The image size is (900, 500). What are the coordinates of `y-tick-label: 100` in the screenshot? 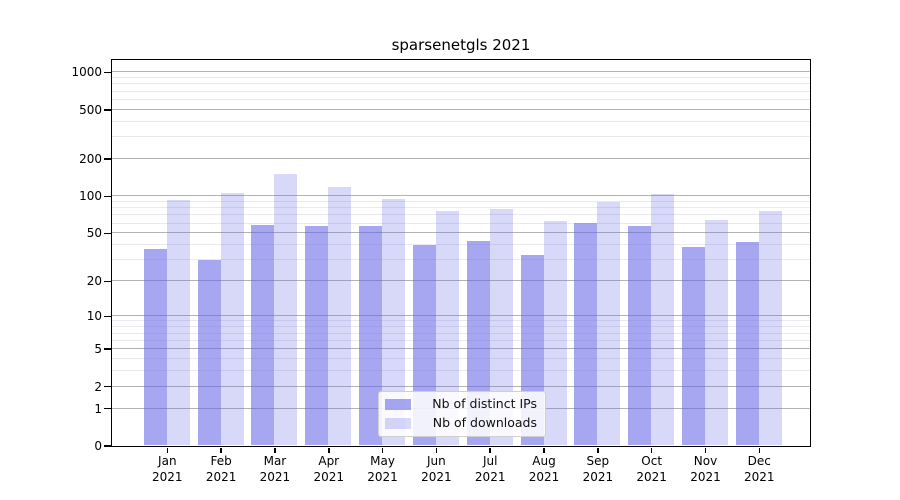 It's located at (90, 196).